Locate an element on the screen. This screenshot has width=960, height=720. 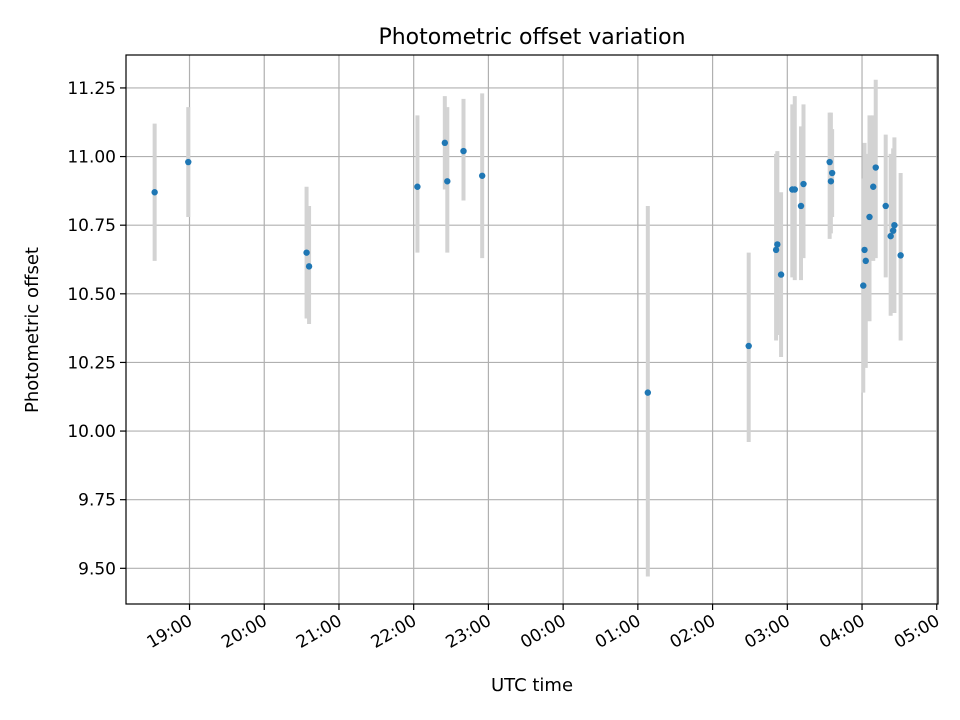
x-tick-label: 21:00 is located at coordinates (319, 632).